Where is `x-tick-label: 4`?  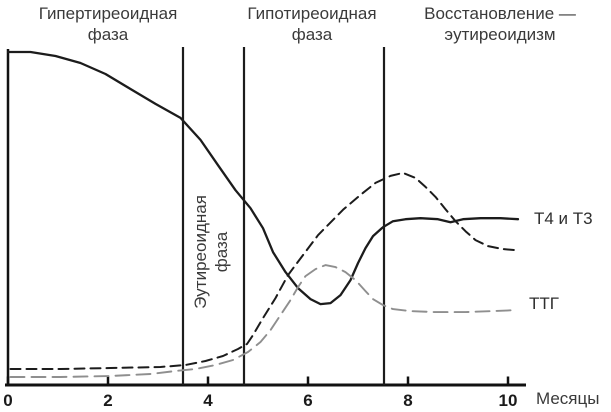
x-tick-label: 4 is located at coordinates (208, 400).